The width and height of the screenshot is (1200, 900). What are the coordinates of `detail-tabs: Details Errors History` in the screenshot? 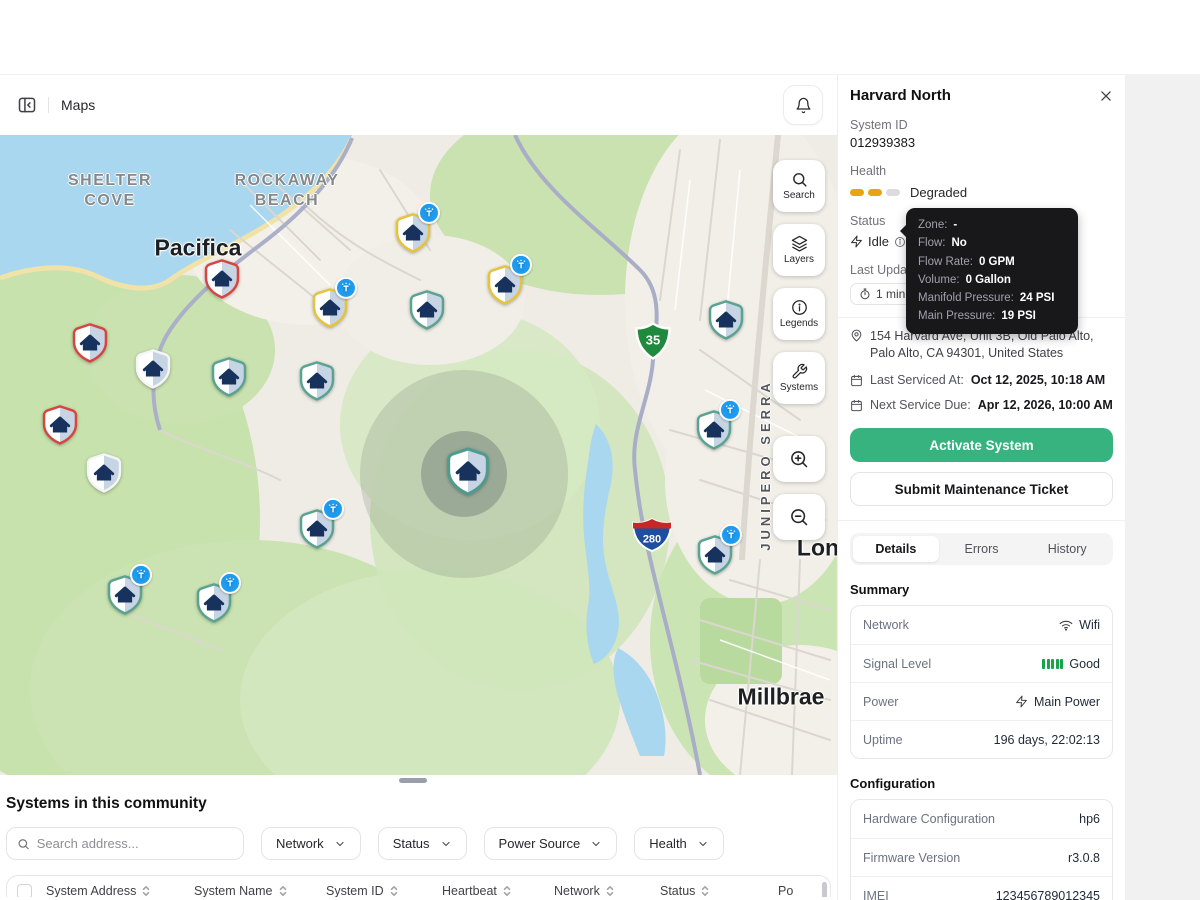 It's located at (981, 549).